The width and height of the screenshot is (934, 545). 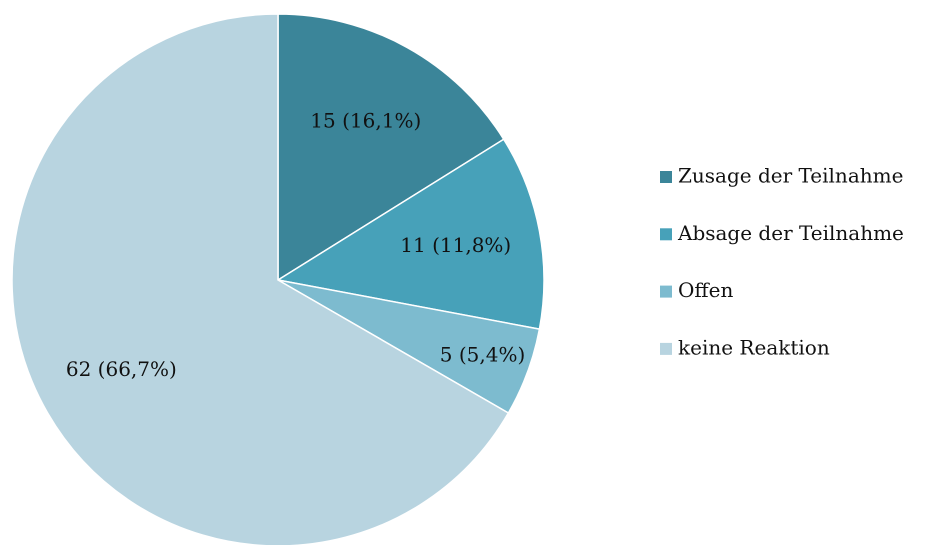 I want to click on legend-label: Offen, so click(x=705, y=290).